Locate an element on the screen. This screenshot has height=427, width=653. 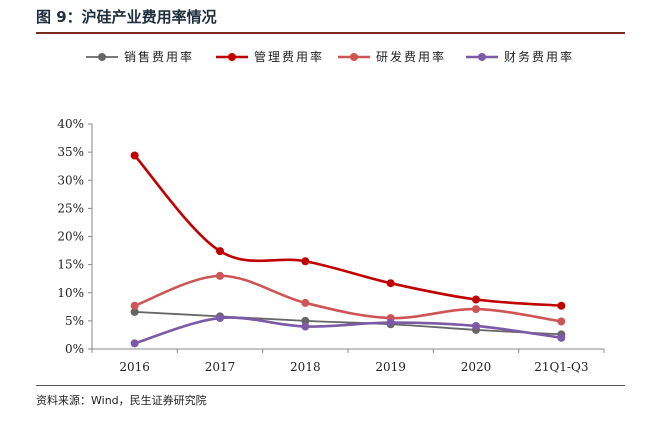
x-tick-label: 2018 is located at coordinates (305, 367).